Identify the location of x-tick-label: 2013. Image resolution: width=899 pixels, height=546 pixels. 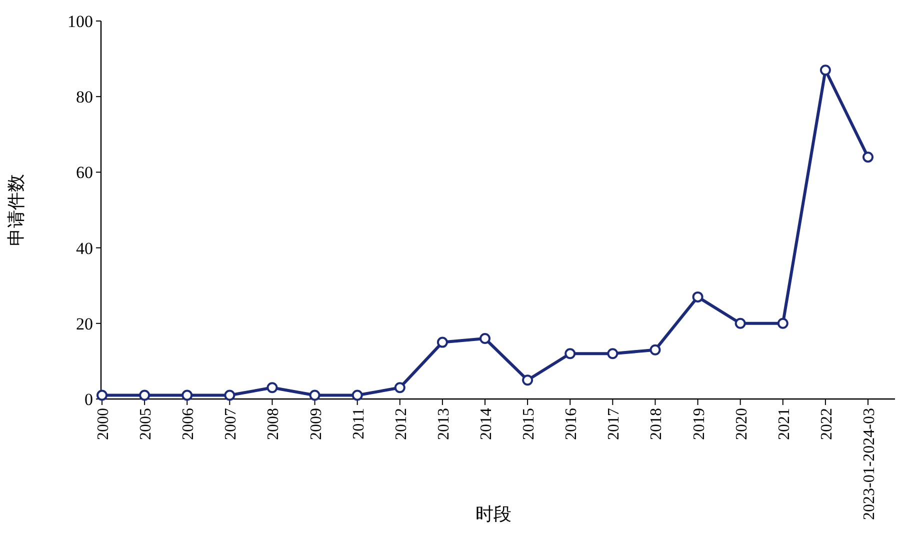
(443, 424).